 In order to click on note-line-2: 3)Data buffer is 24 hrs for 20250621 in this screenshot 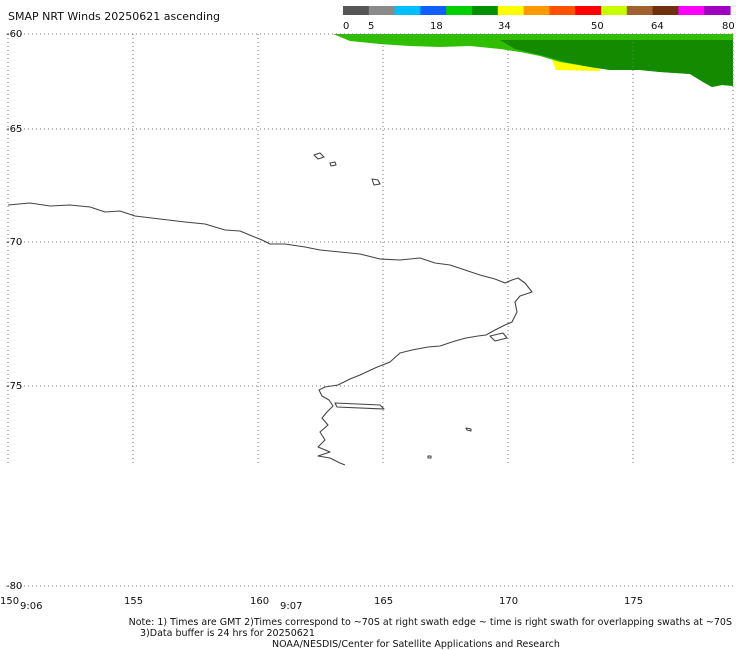, I will do `click(227, 633)`.